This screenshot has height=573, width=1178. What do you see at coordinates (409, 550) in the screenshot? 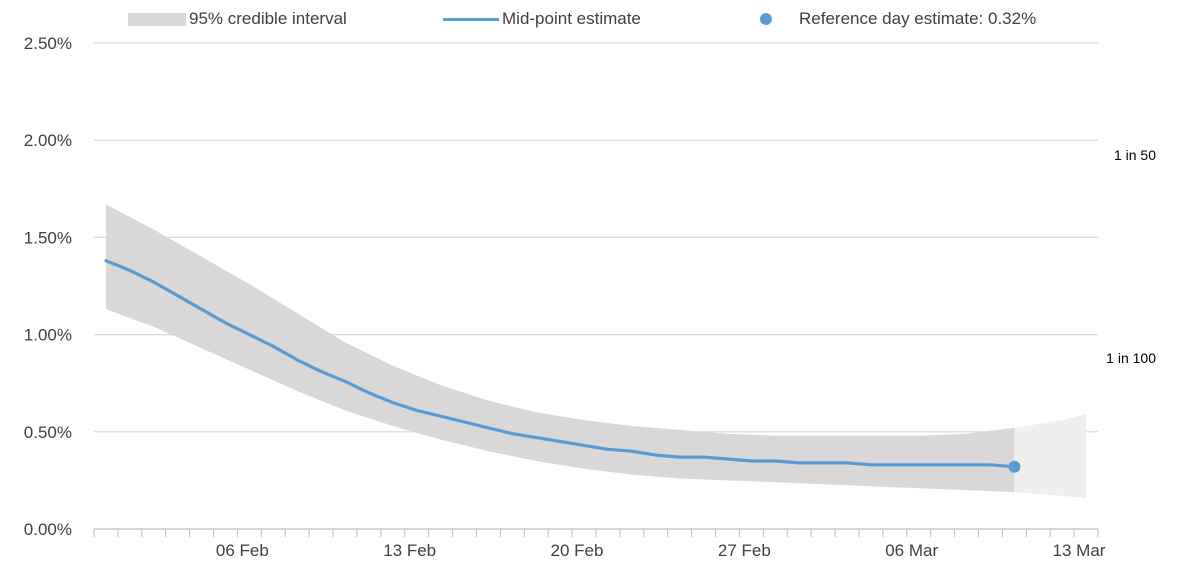
I see `x-tick-label-1: 13 Feb` at bounding box center [409, 550].